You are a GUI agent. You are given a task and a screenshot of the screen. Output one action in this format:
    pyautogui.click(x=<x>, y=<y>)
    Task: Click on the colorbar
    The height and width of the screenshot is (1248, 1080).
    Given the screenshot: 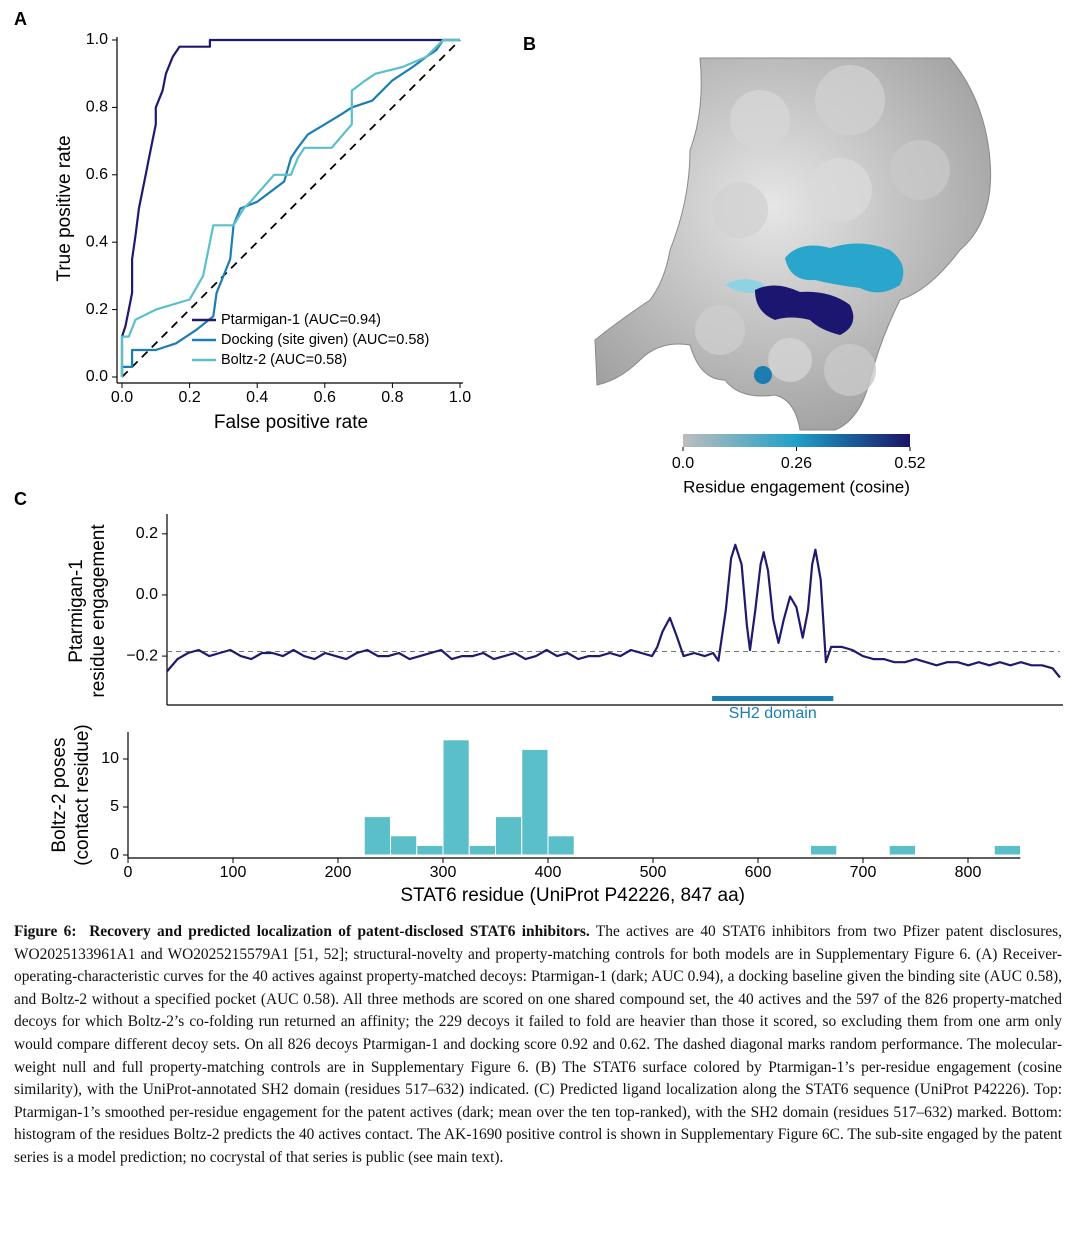 What is the action you would take?
    pyautogui.click(x=796, y=440)
    